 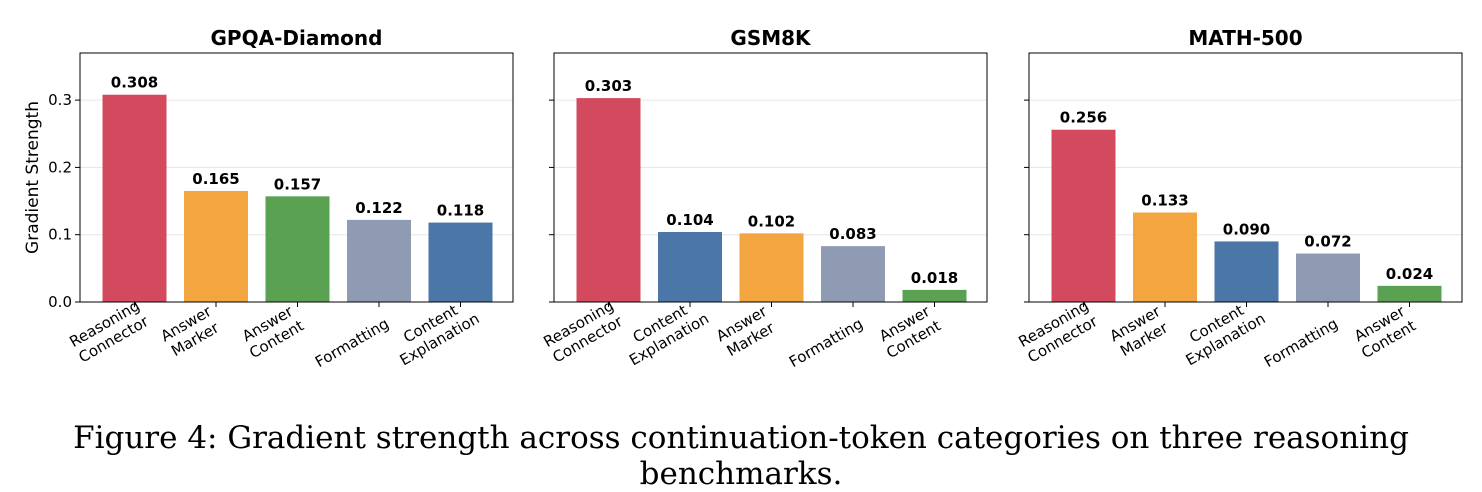 I want to click on y-tick-label: 0.0, so click(x=60, y=302).